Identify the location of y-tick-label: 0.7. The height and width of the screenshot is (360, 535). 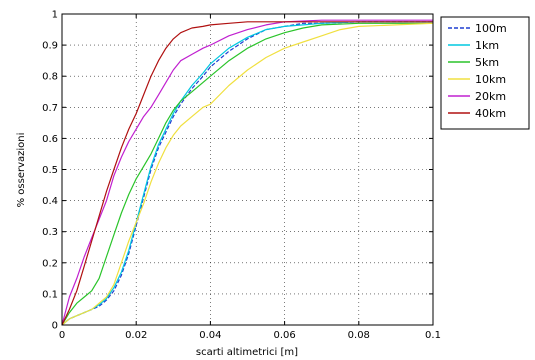
(50, 108).